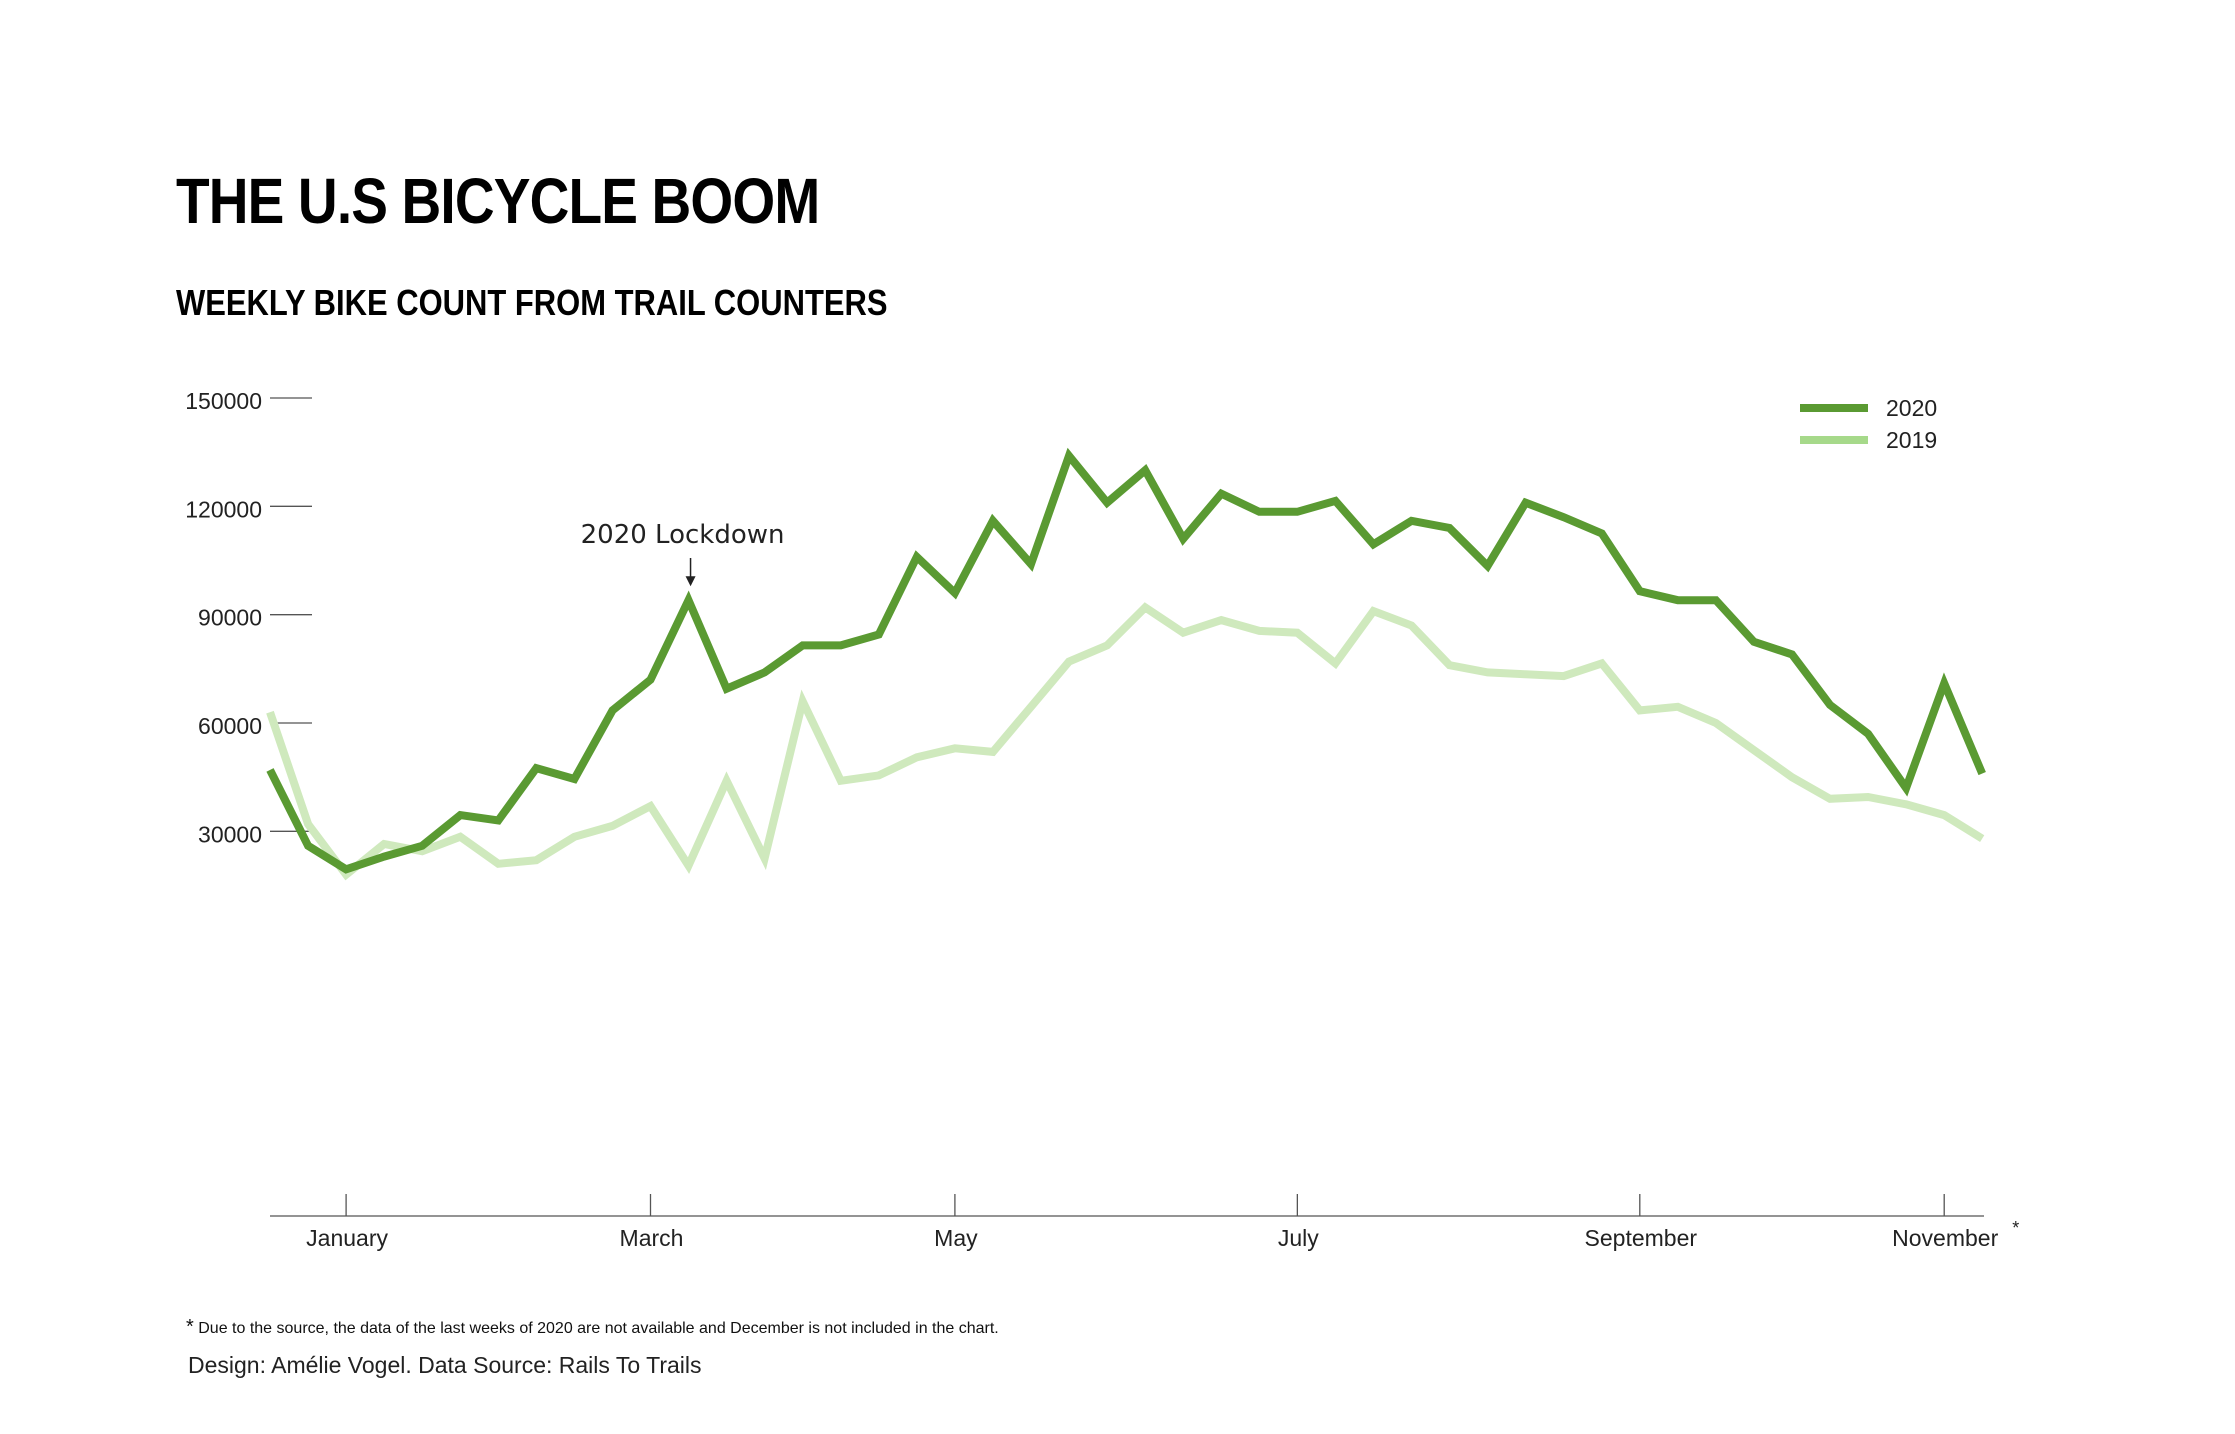 Image resolution: width=2235 pixels, height=1434 pixels. Describe the element at coordinates (223, 401) in the screenshot. I see `y-tick-label-150000: 150000` at that location.